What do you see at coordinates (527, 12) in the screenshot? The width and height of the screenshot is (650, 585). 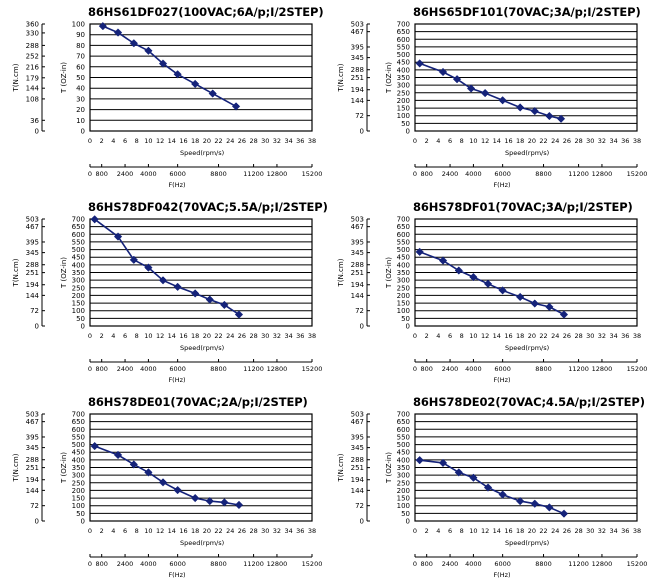 I see `chart-title: 86HS65DF101(70VAC;3A/p;I/2STEP)` at bounding box center [527, 12].